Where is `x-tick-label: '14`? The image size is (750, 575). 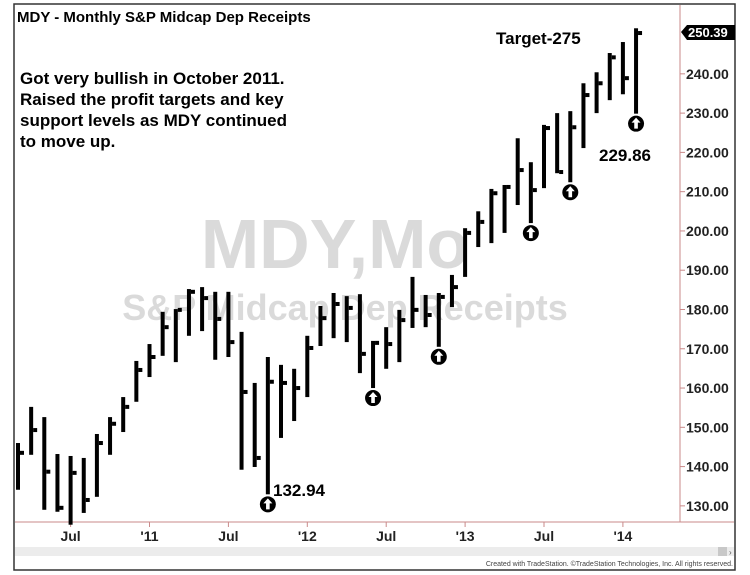 x-tick-label: '14 is located at coordinates (622, 536).